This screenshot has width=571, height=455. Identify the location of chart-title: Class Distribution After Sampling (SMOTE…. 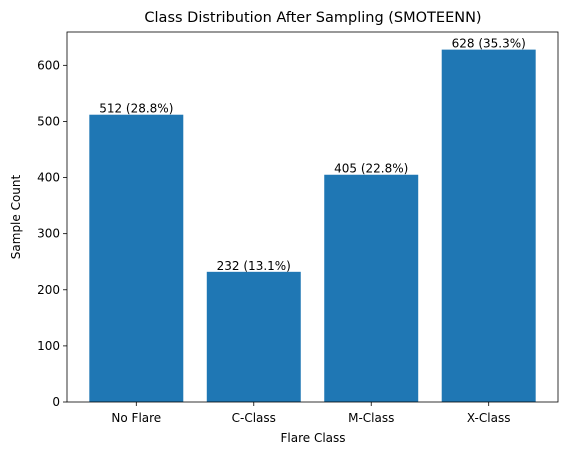
(312, 18).